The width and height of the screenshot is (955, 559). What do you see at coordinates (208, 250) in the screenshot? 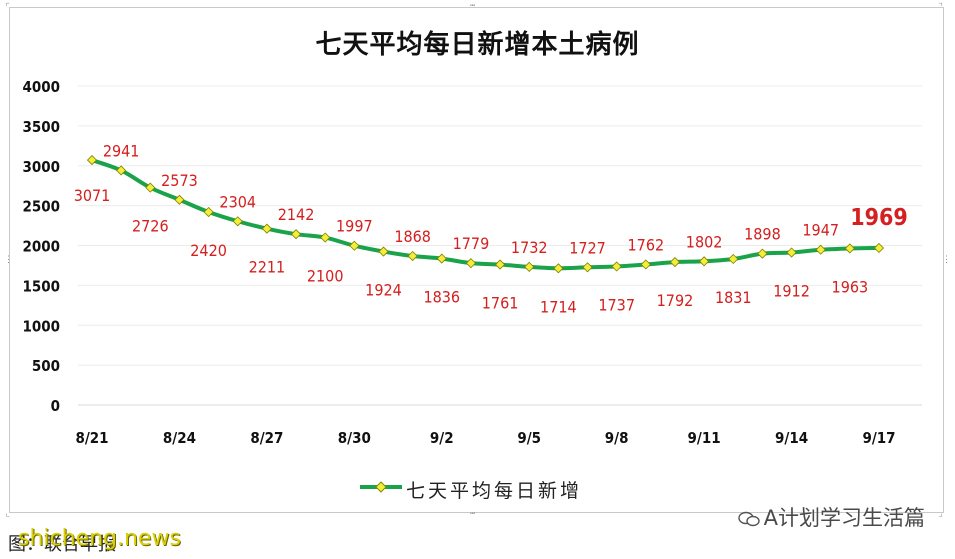
I see `data-label: 2420` at bounding box center [208, 250].